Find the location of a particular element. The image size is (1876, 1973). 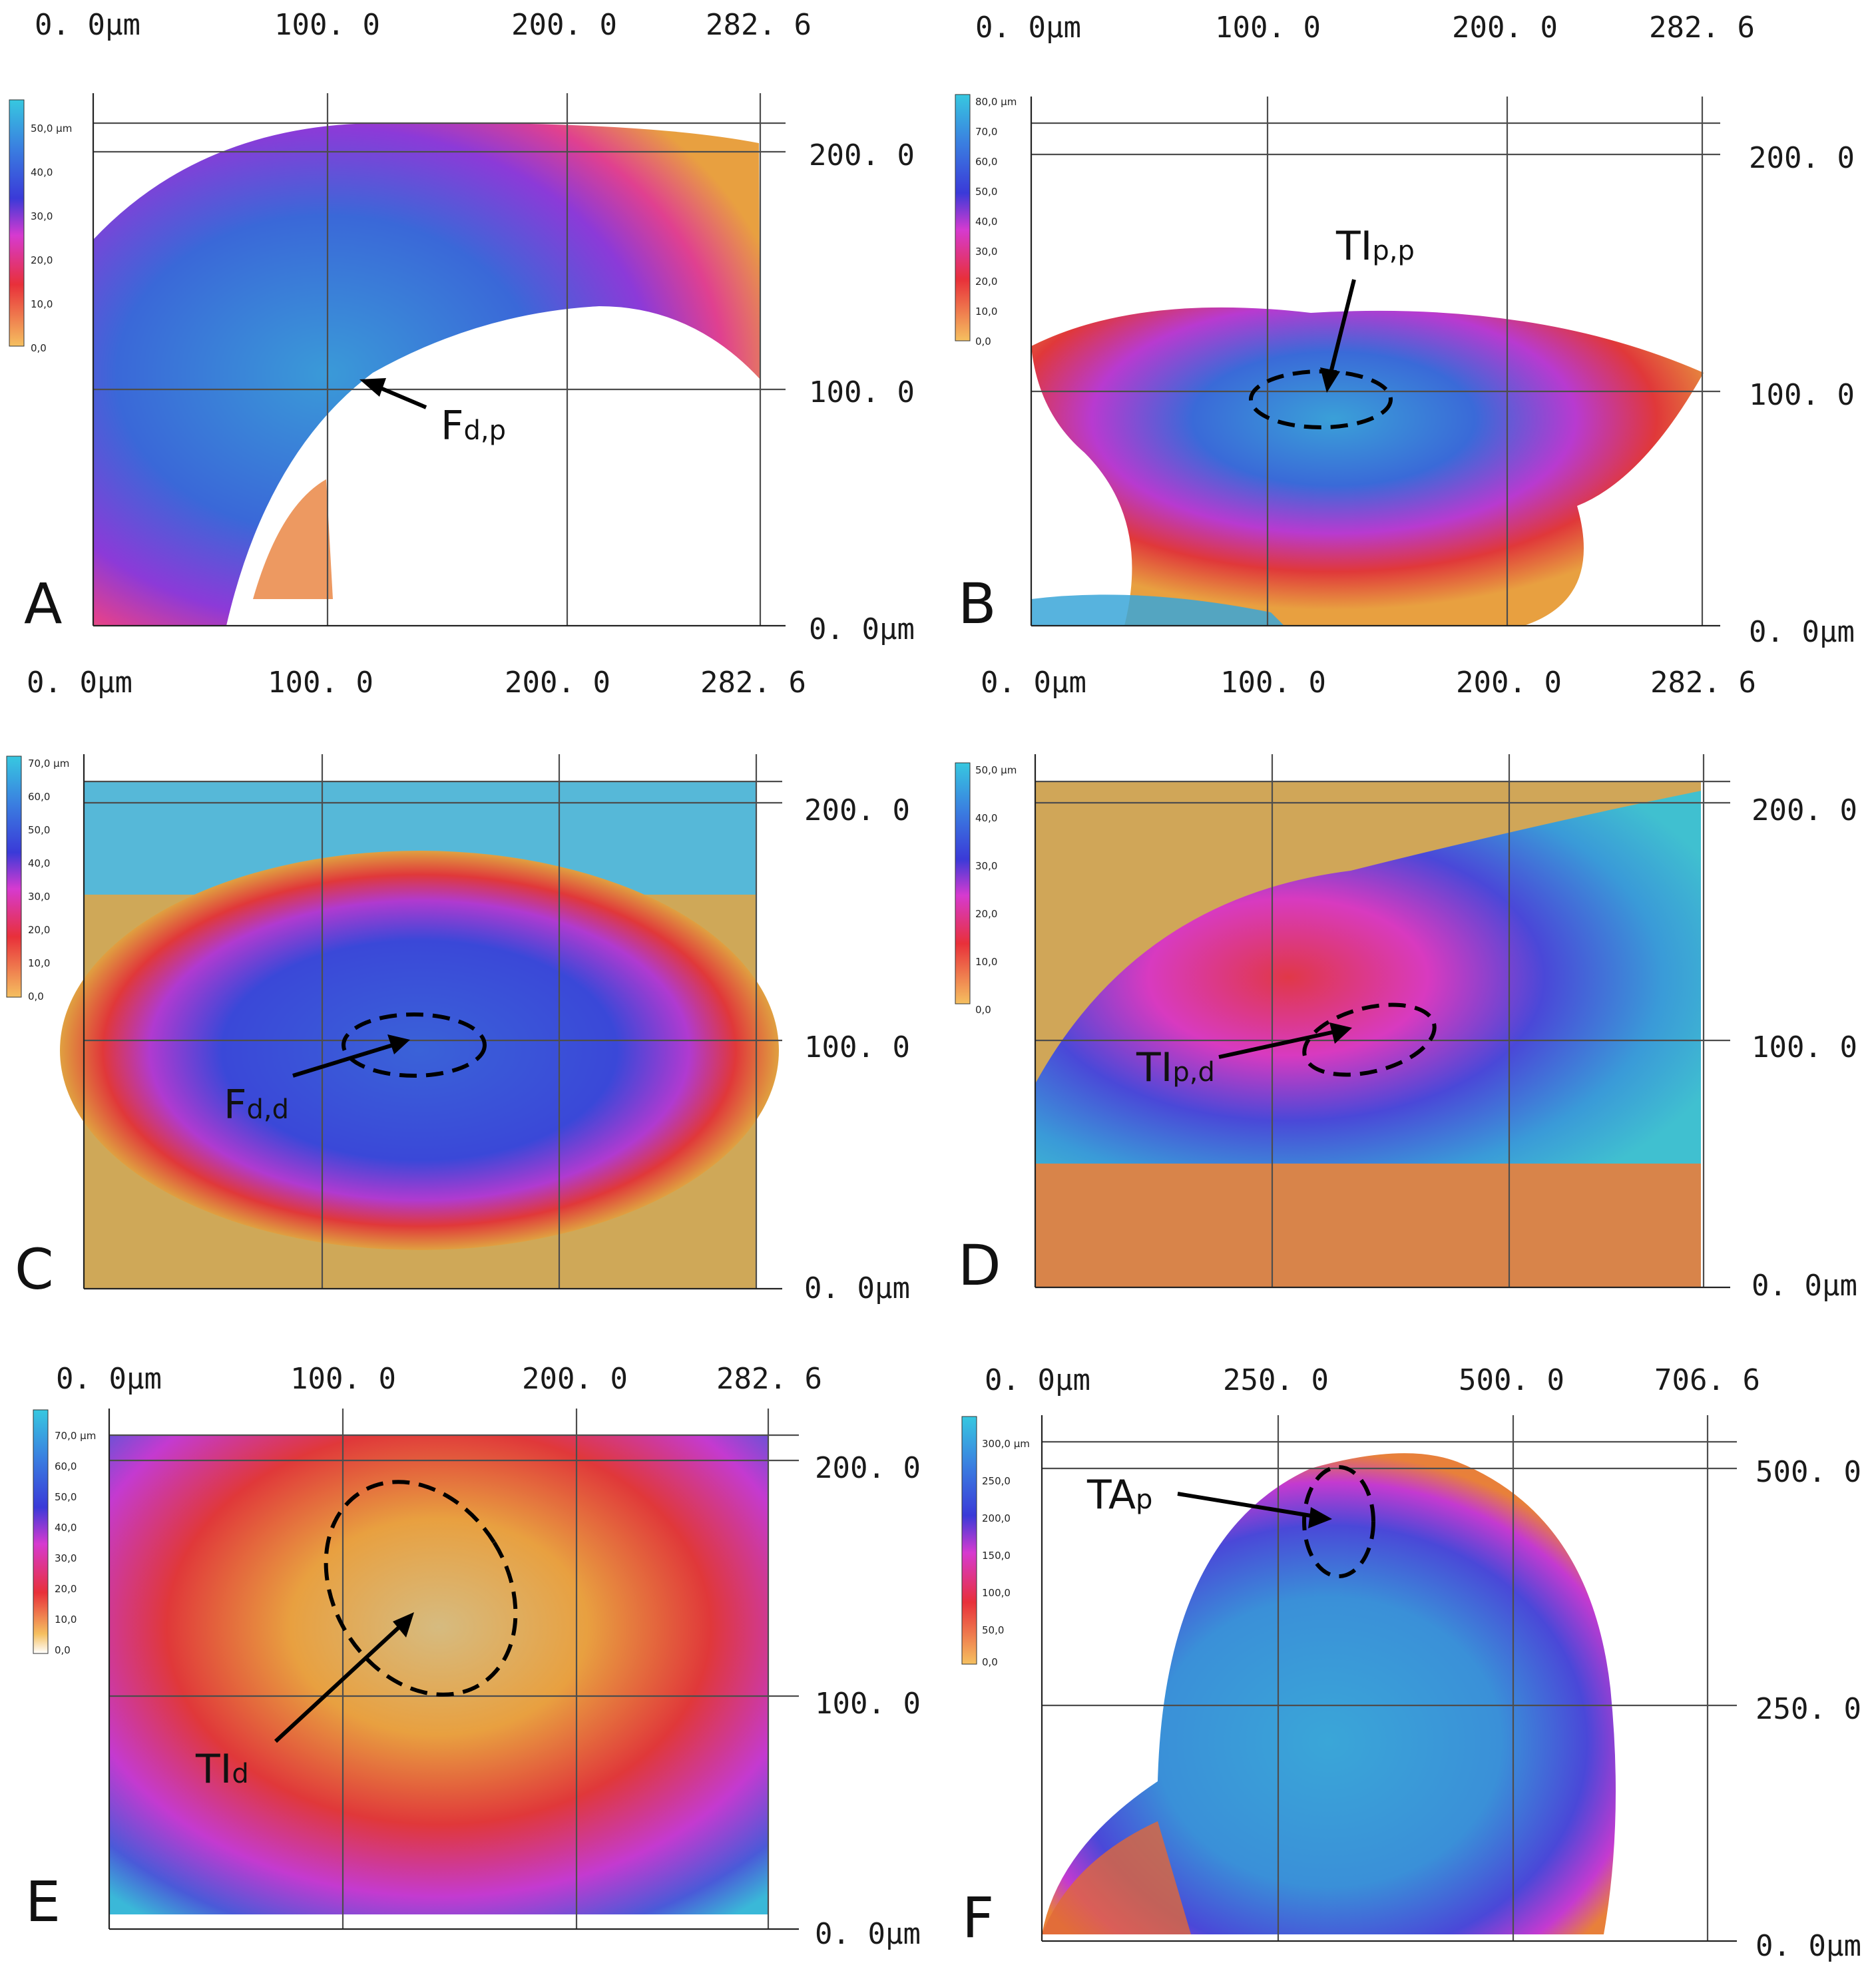

panel-letter: B is located at coordinates (977, 603).